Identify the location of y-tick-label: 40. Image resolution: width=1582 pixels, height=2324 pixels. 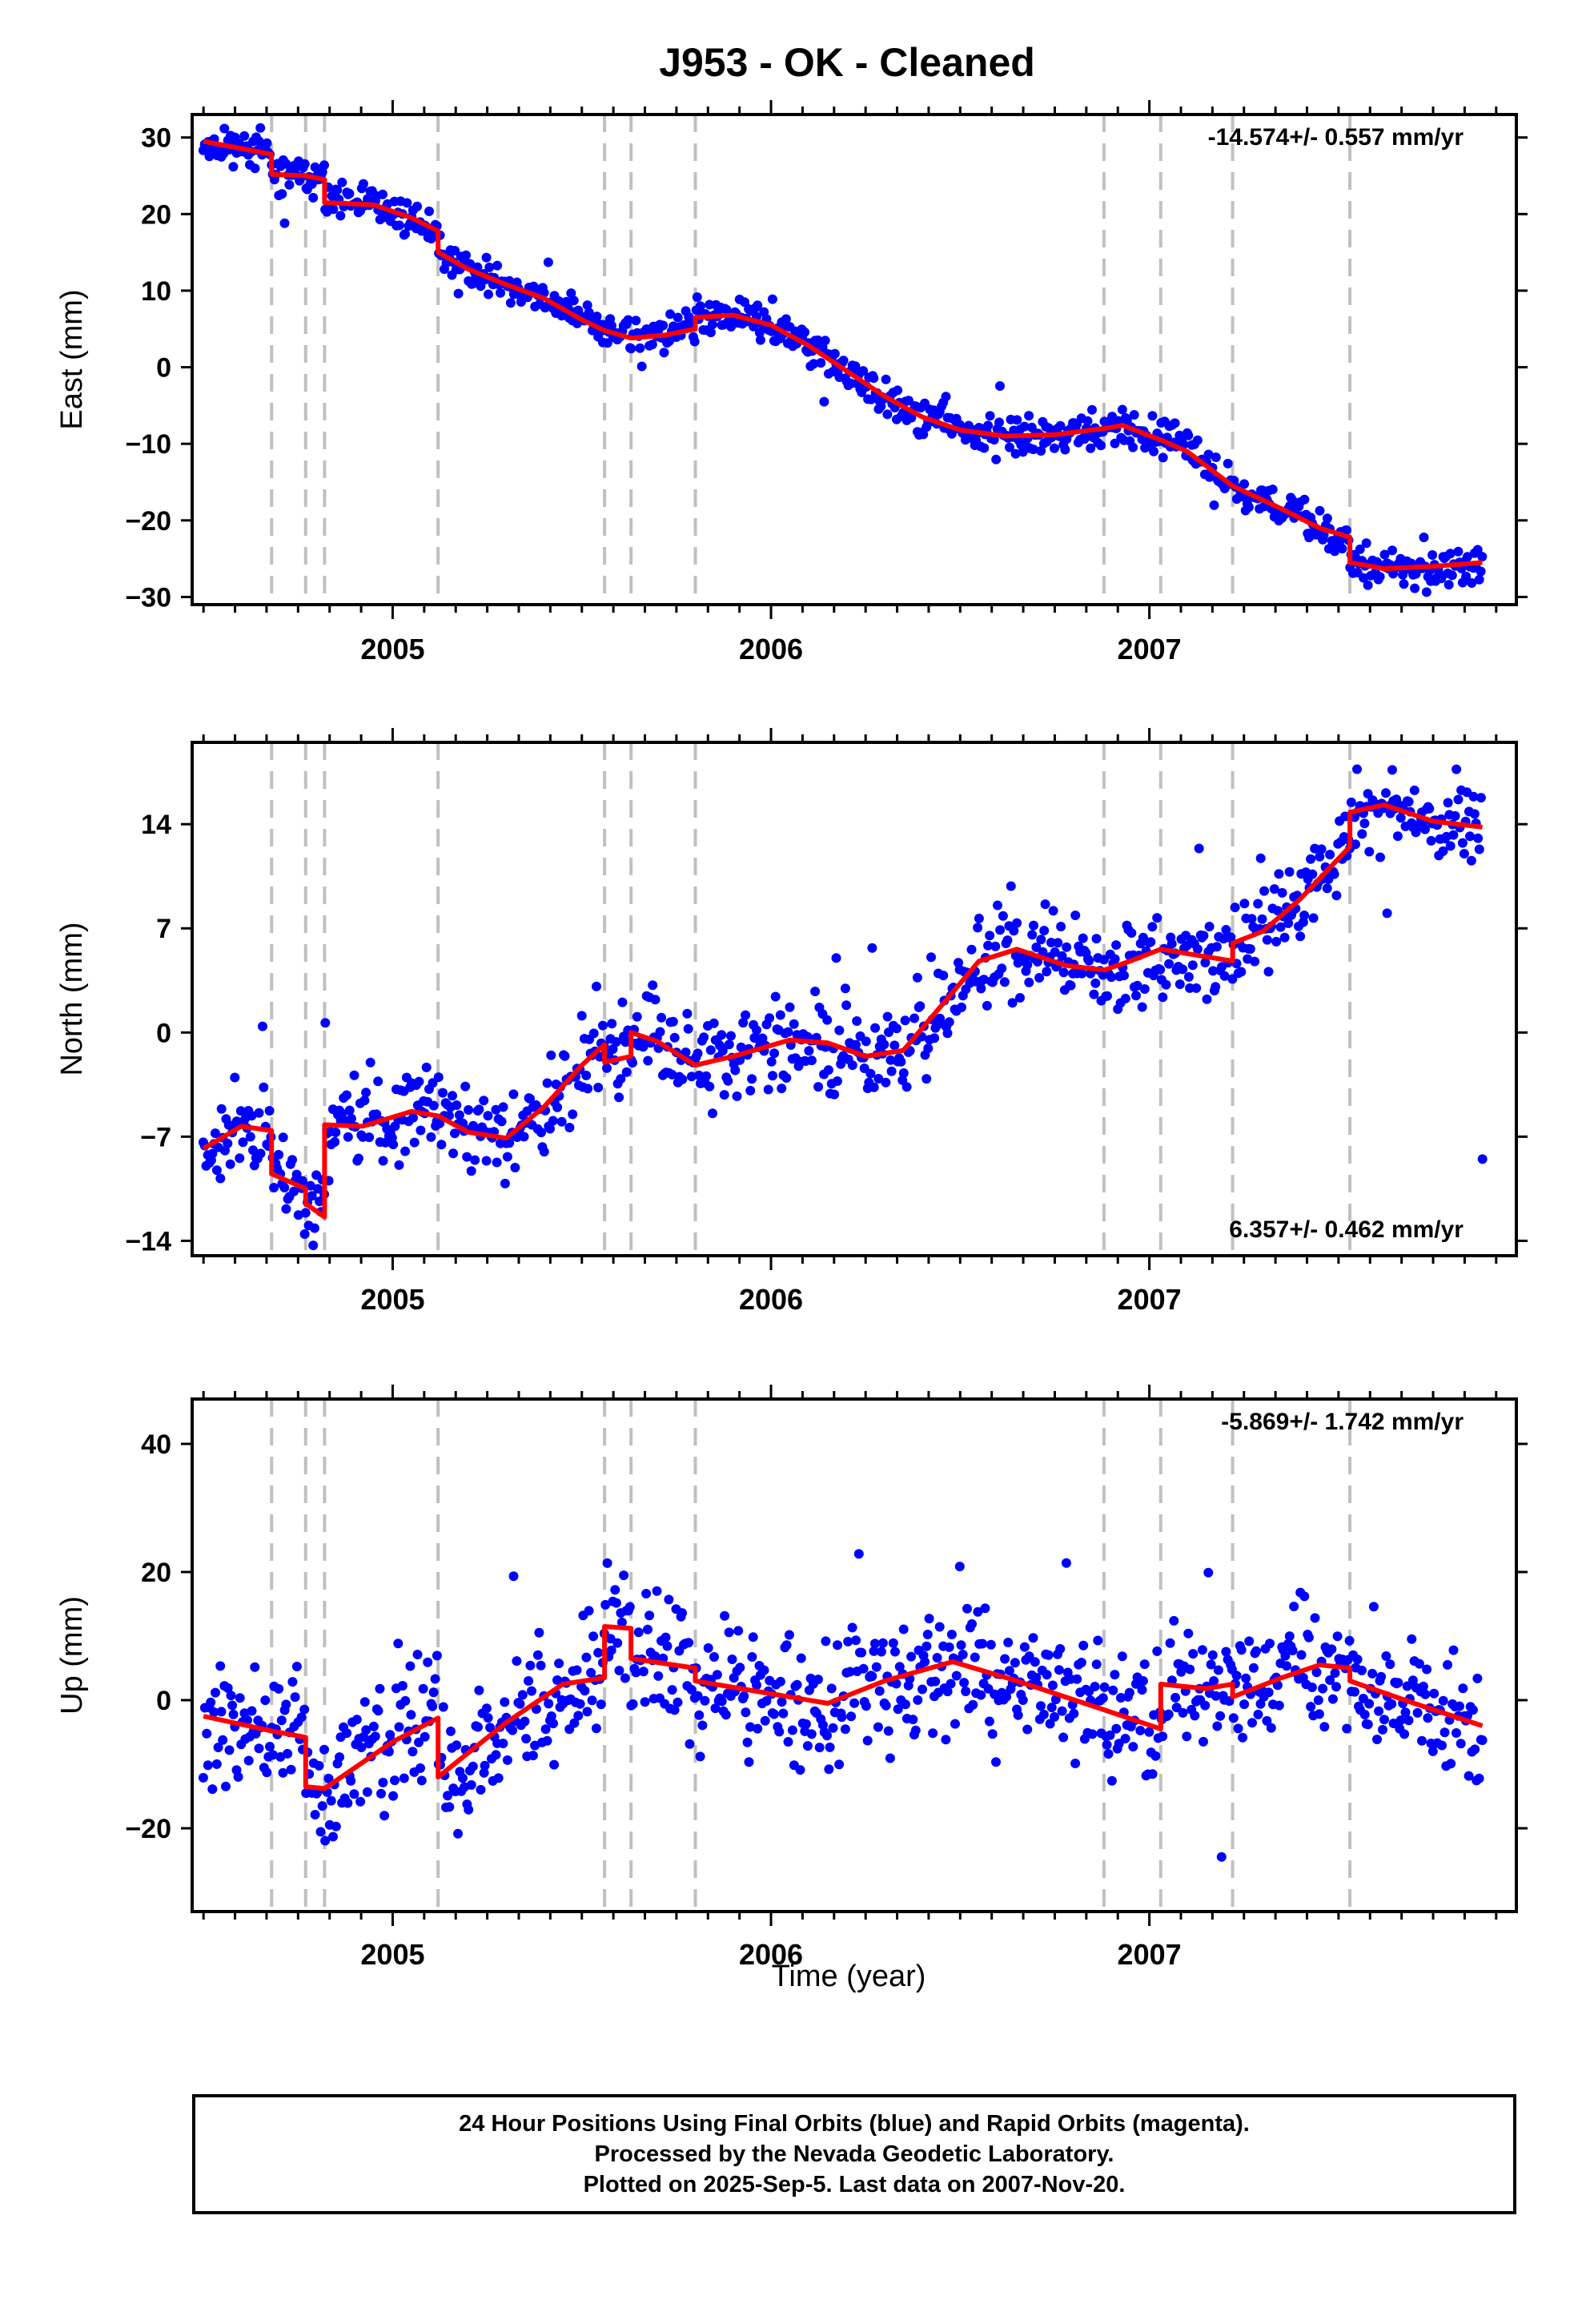
(156, 1444).